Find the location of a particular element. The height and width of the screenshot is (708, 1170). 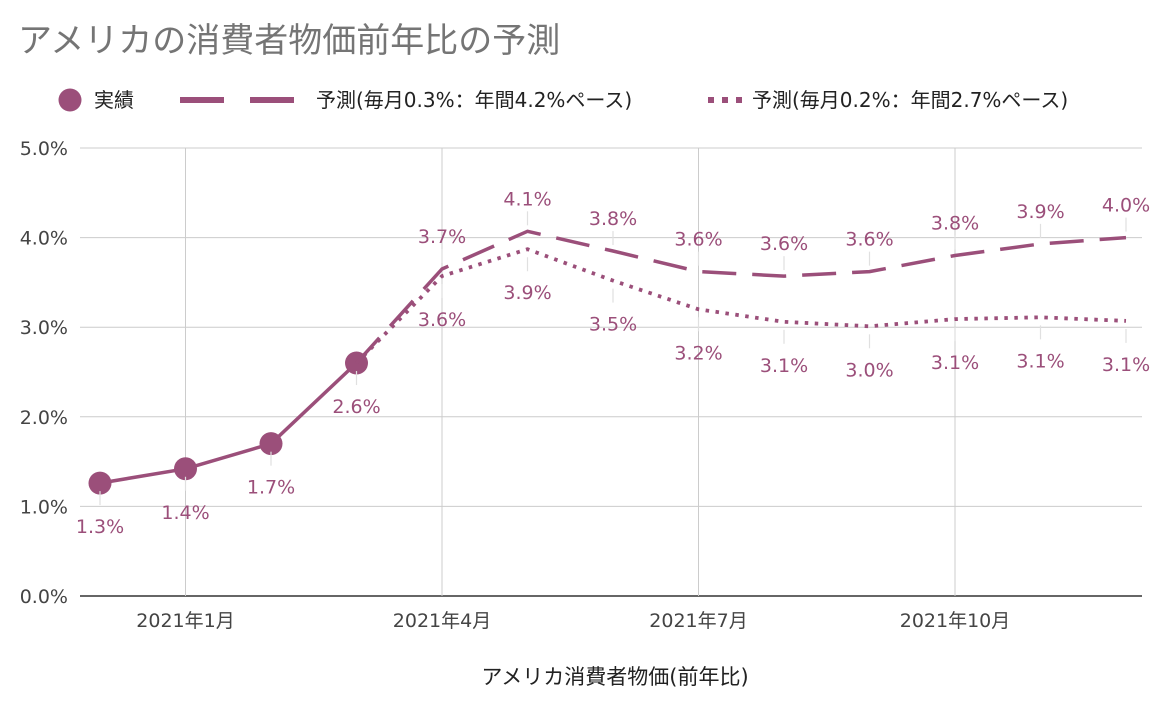

chart-title: アメリカの消費者物価前年比の予測 is located at coordinates (289, 41).